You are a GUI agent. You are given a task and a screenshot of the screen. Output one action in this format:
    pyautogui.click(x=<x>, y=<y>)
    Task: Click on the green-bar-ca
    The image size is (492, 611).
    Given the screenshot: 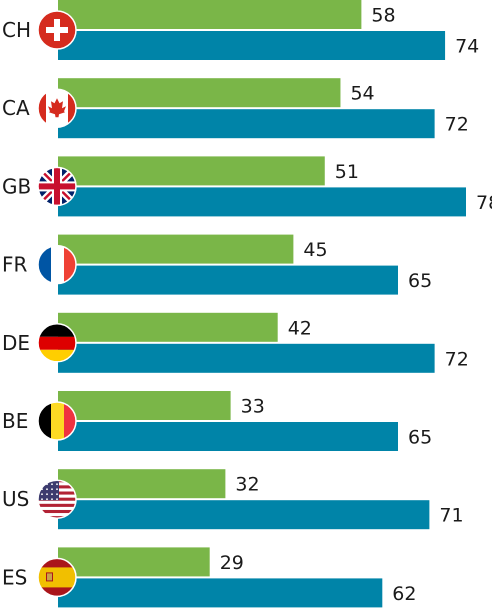 What is the action you would take?
    pyautogui.click(x=199, y=93)
    